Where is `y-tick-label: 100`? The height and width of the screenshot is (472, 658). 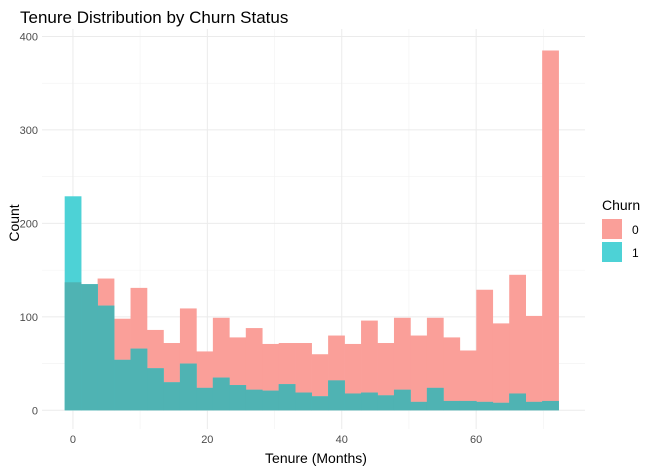
y-tick-label: 100 is located at coordinates (29, 318).